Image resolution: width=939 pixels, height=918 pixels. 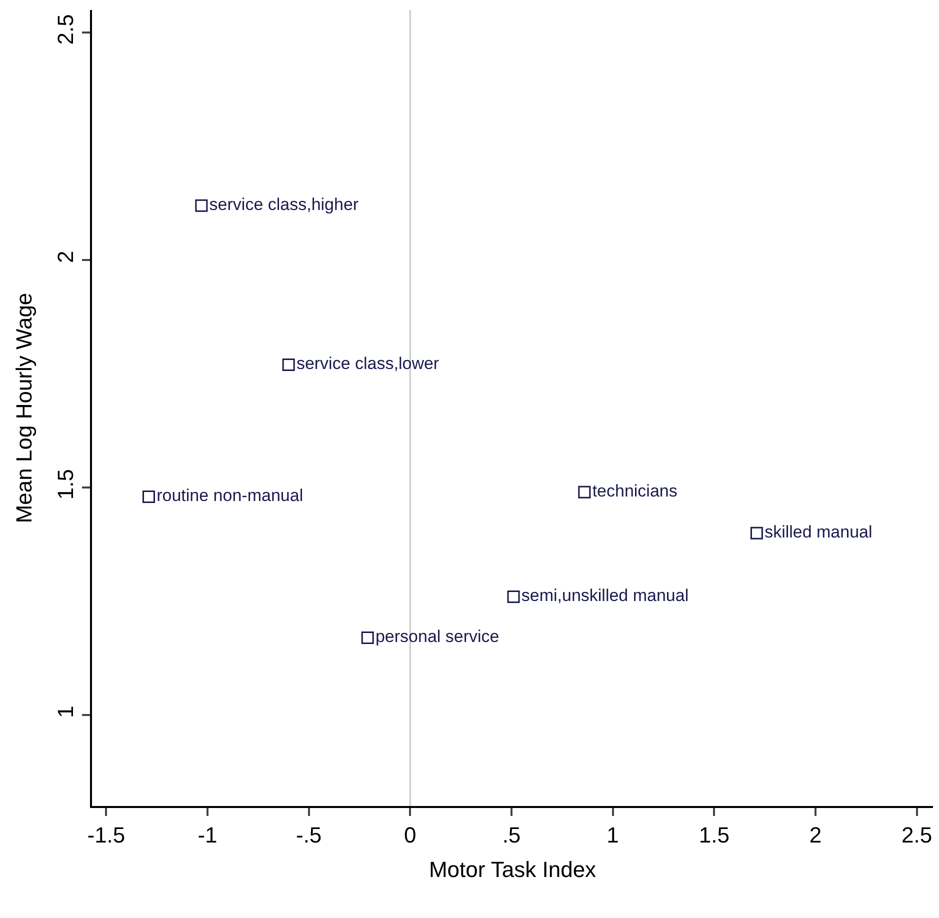 I want to click on series-label: personal service, so click(x=437, y=636).